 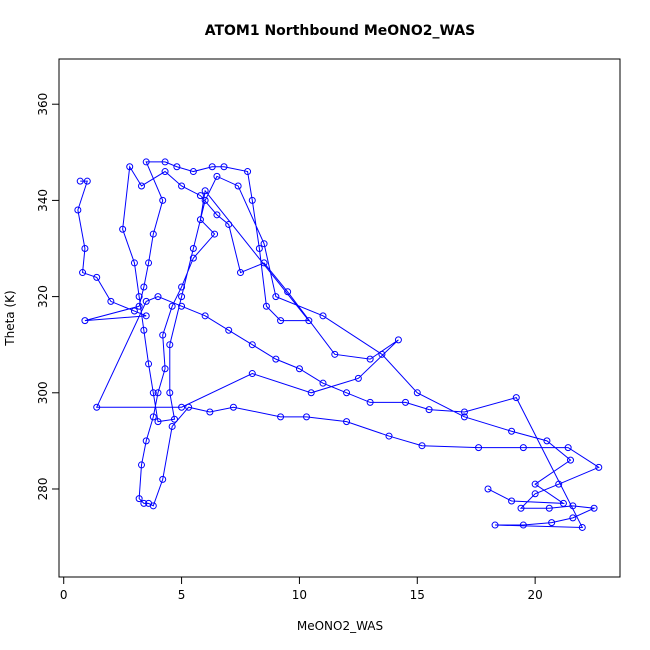 What do you see at coordinates (43, 200) in the screenshot?
I see `y-tick-label: 340` at bounding box center [43, 200].